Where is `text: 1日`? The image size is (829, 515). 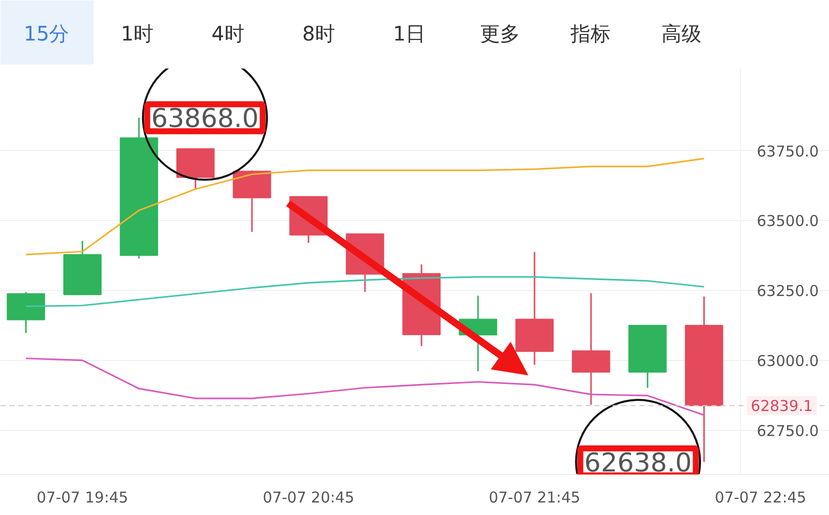
text: 1日 is located at coordinates (409, 34).